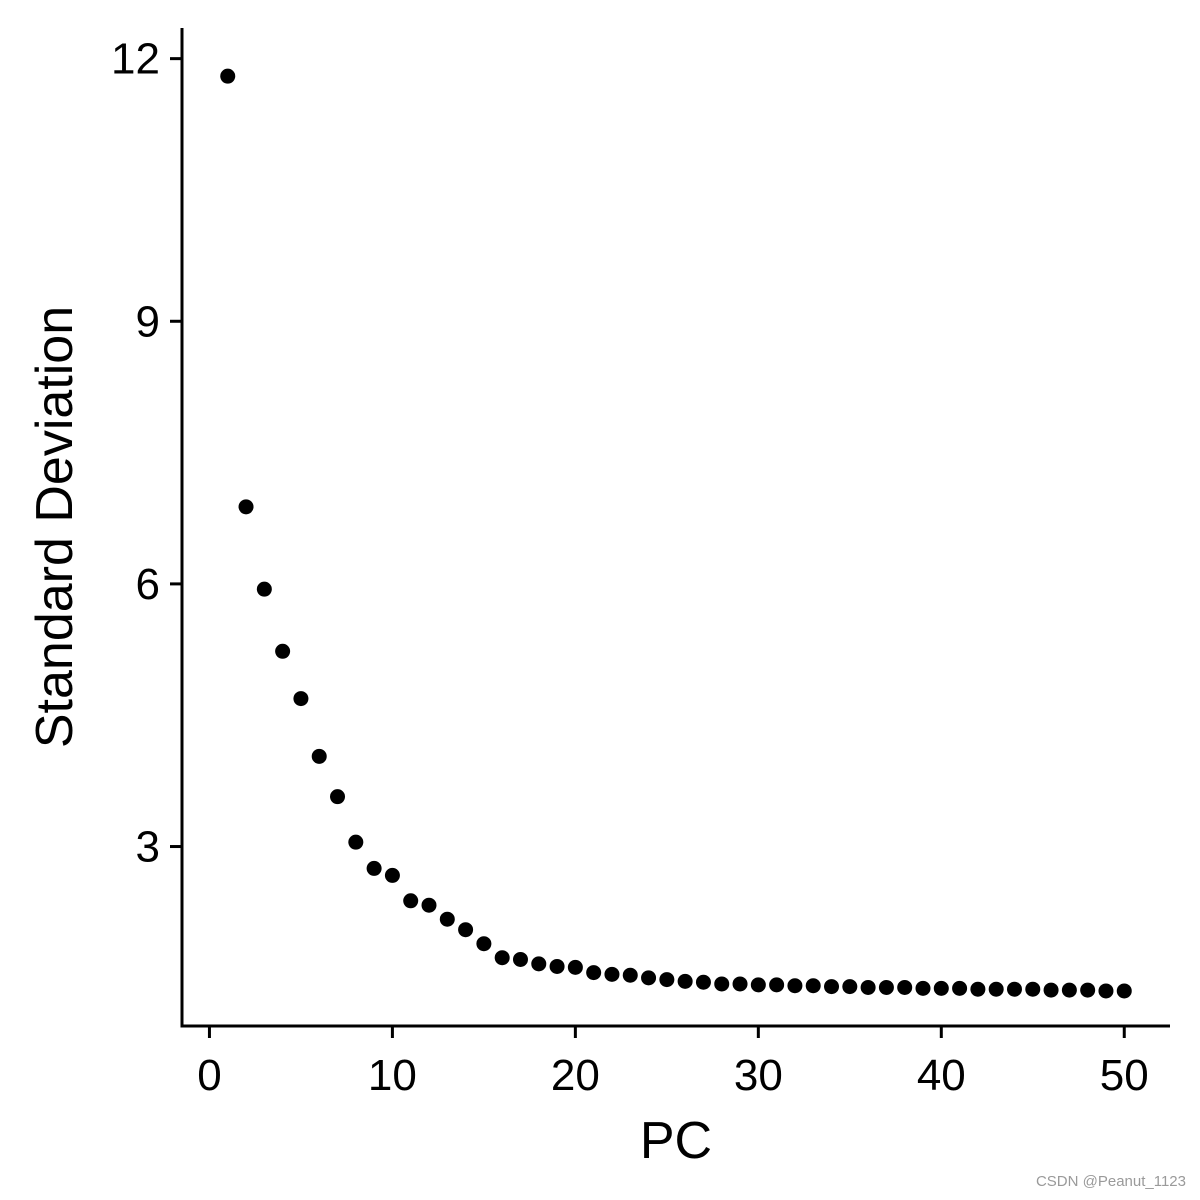 This screenshot has height=1200, width=1200. I want to click on y-axis-title: Standard Deviation, so click(55, 527).